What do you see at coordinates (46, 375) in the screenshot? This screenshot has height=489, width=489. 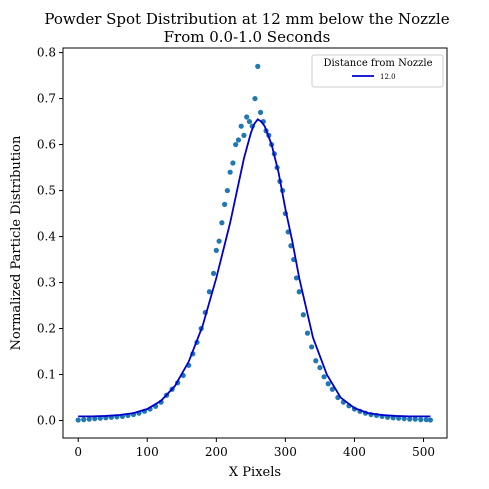 I see `y-tick-label: 0.1` at bounding box center [46, 375].